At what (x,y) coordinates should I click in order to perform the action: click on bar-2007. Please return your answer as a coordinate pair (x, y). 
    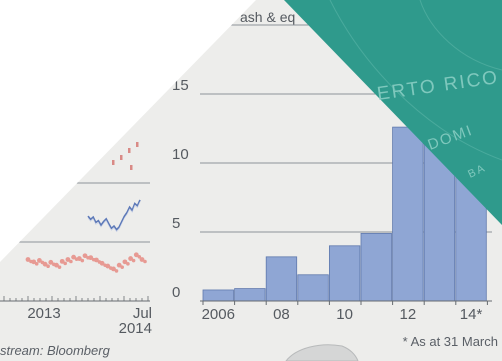
    Looking at the image, I should click on (250, 295).